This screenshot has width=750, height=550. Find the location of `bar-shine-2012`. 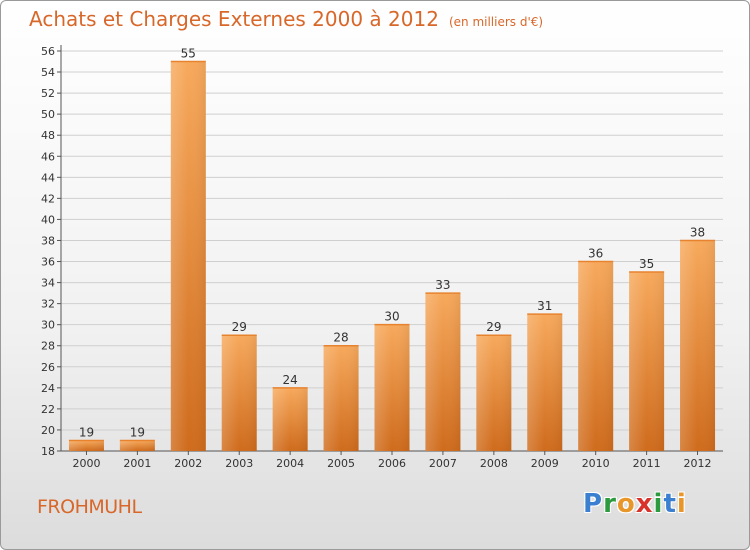

bar-shine-2012 is located at coordinates (698, 345).